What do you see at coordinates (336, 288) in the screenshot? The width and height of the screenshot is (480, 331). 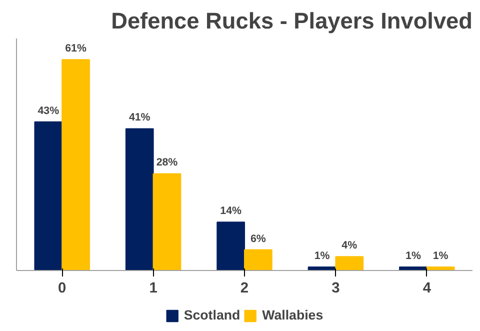 I see `x-tick-label: 3` at bounding box center [336, 288].